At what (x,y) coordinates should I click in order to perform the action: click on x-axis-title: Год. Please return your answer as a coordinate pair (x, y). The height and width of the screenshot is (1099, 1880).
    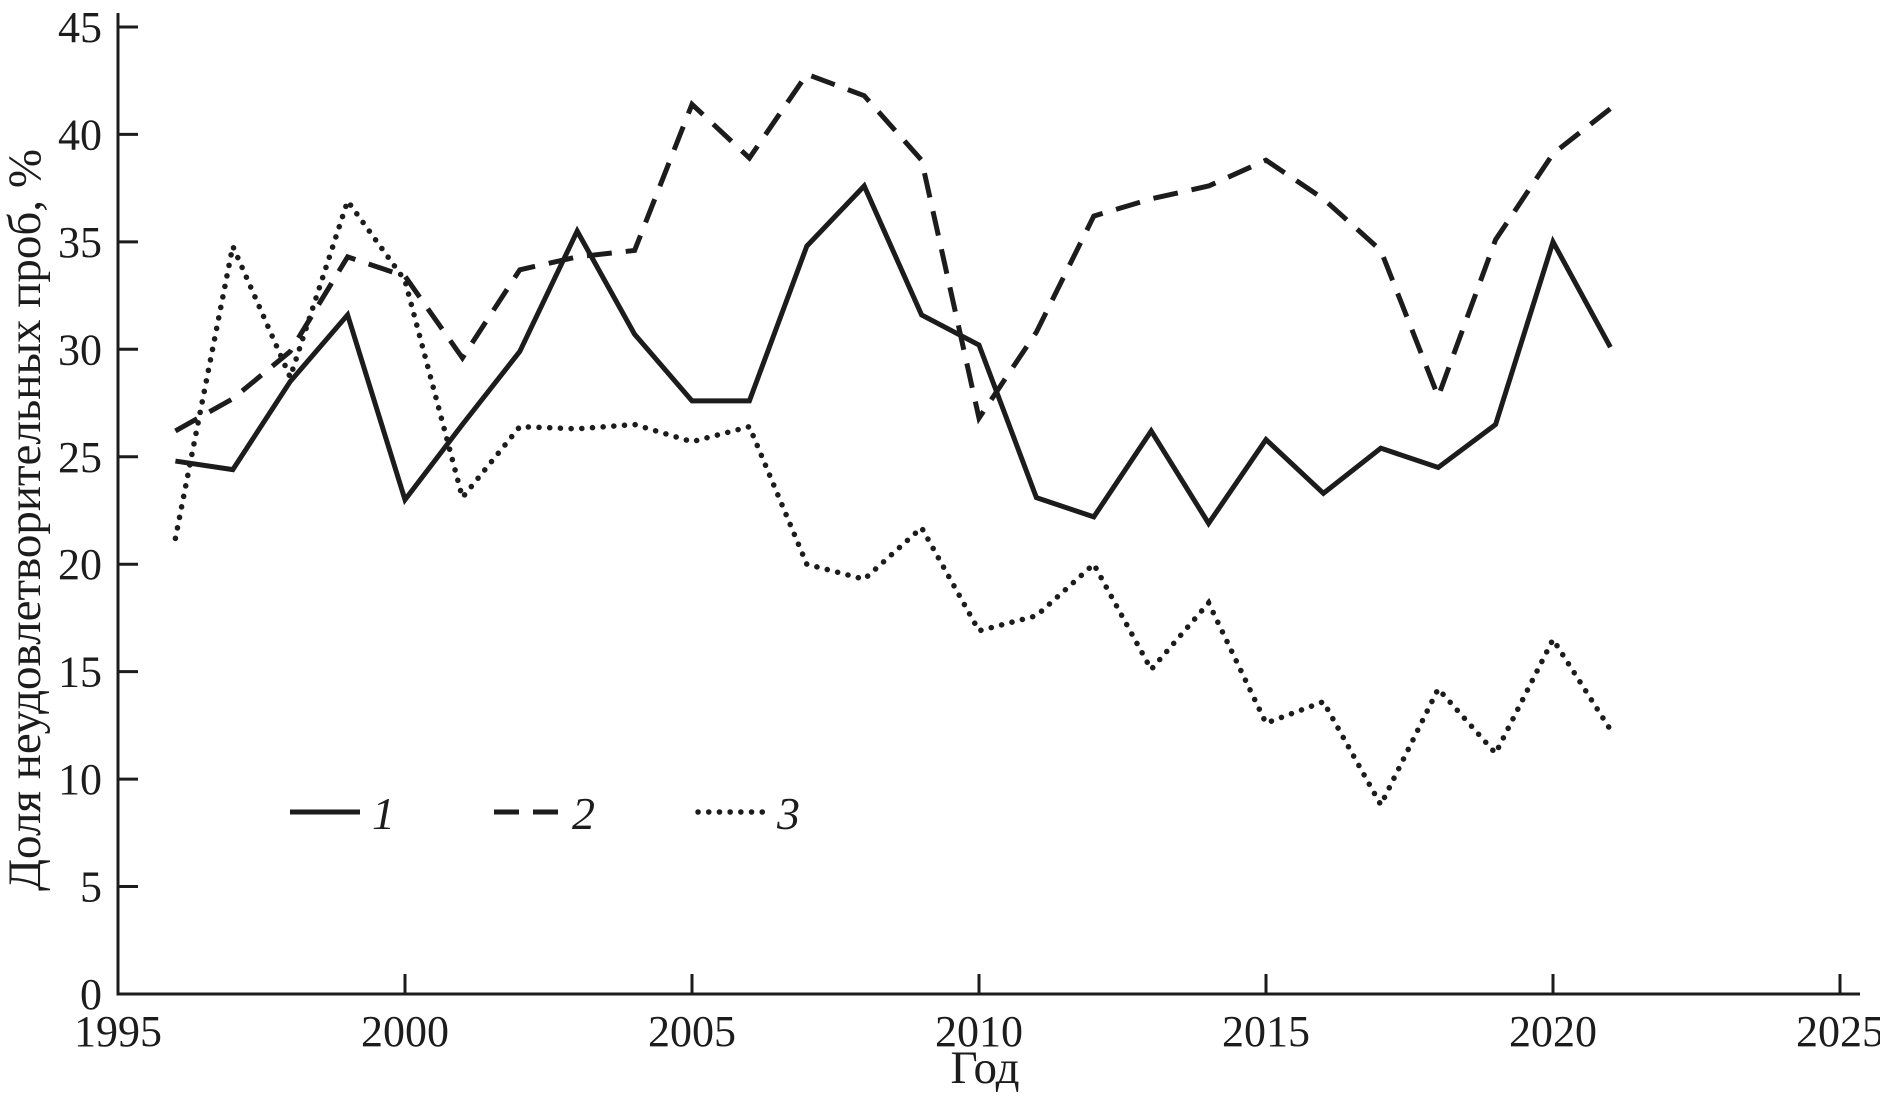
    Looking at the image, I should click on (984, 1068).